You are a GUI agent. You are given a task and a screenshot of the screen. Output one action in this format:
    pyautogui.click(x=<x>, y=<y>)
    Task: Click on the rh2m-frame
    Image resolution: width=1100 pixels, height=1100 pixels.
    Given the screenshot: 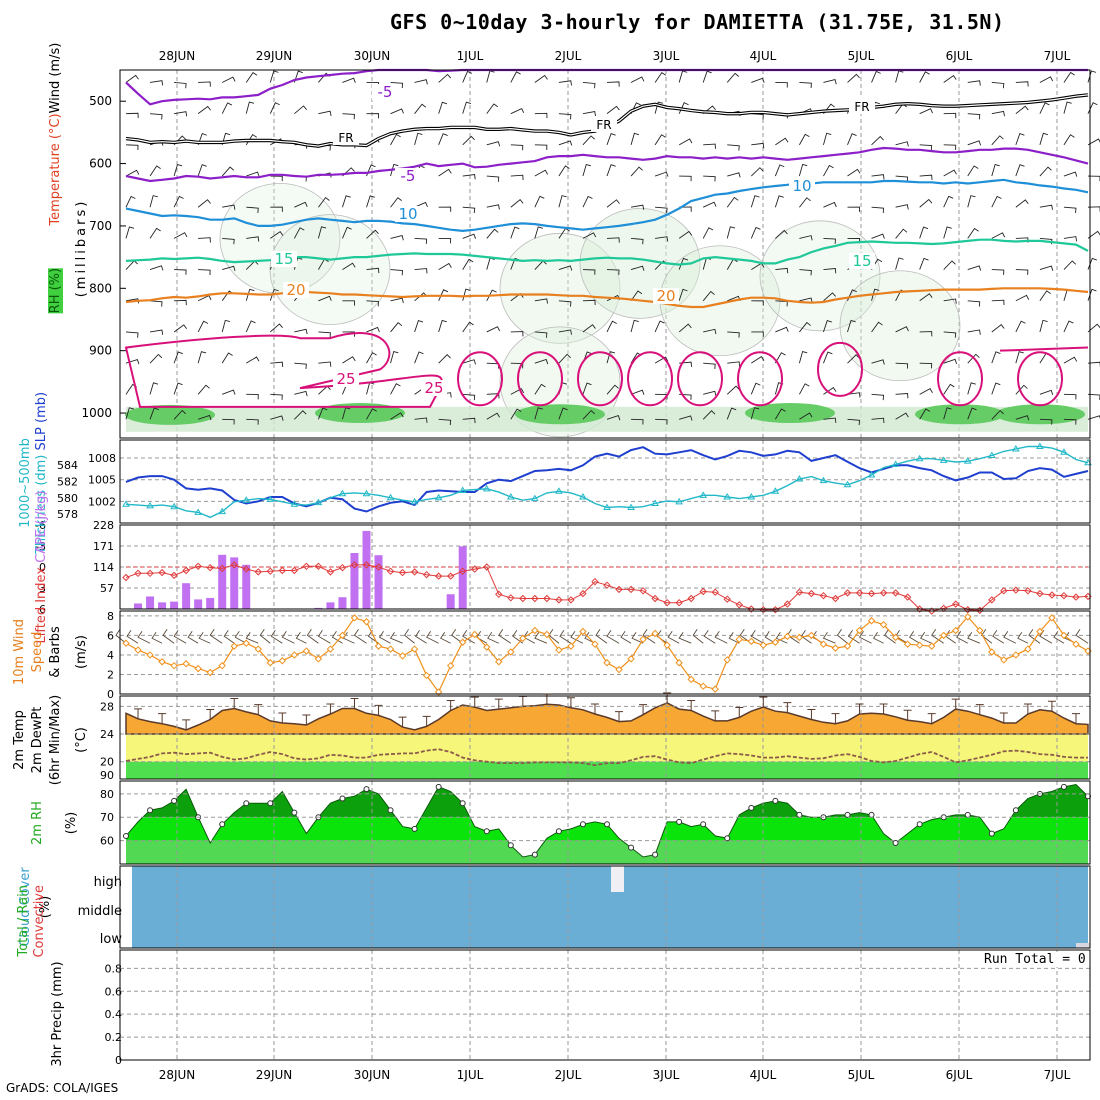 What is the action you would take?
    pyautogui.click(x=605, y=822)
    